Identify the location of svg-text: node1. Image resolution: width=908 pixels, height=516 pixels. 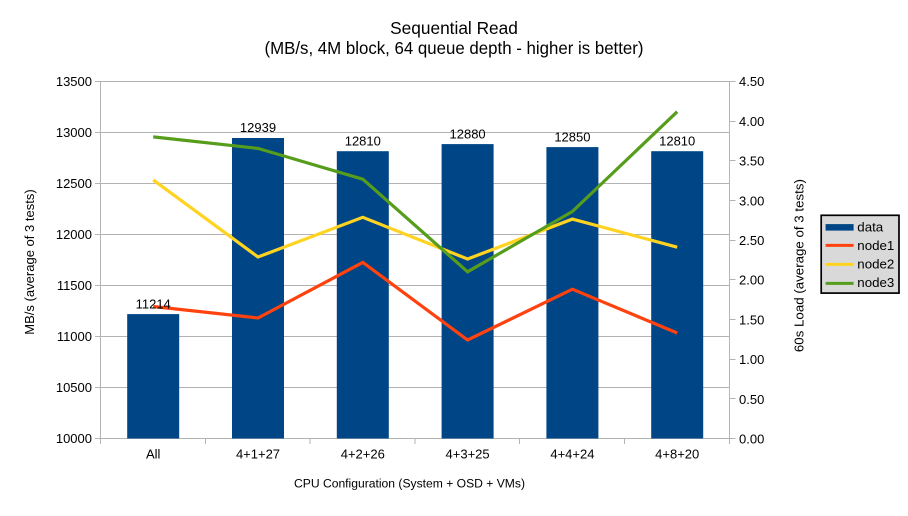
(875, 245).